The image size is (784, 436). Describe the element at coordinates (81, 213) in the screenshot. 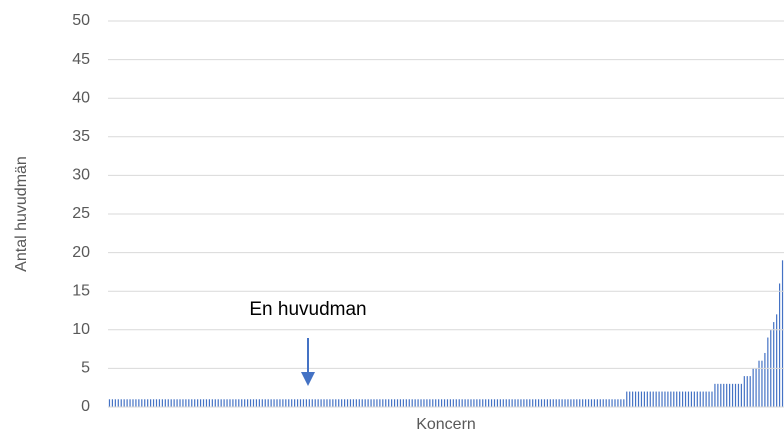

I see `y-tick-label: 25` at that location.